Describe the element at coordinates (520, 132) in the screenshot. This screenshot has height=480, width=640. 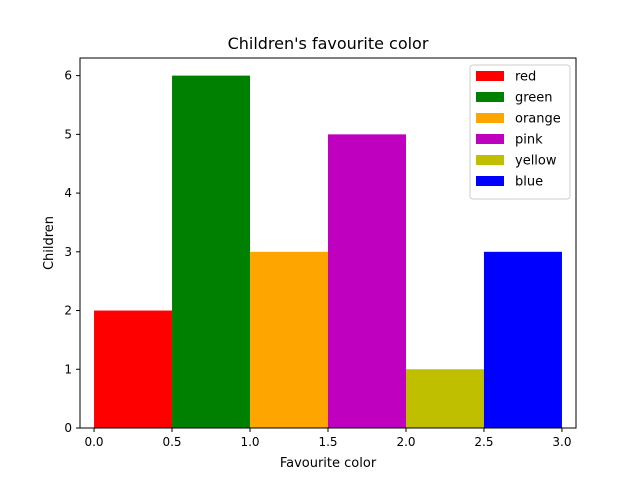
I see `legend: red green orange pink yellow blue` at that location.